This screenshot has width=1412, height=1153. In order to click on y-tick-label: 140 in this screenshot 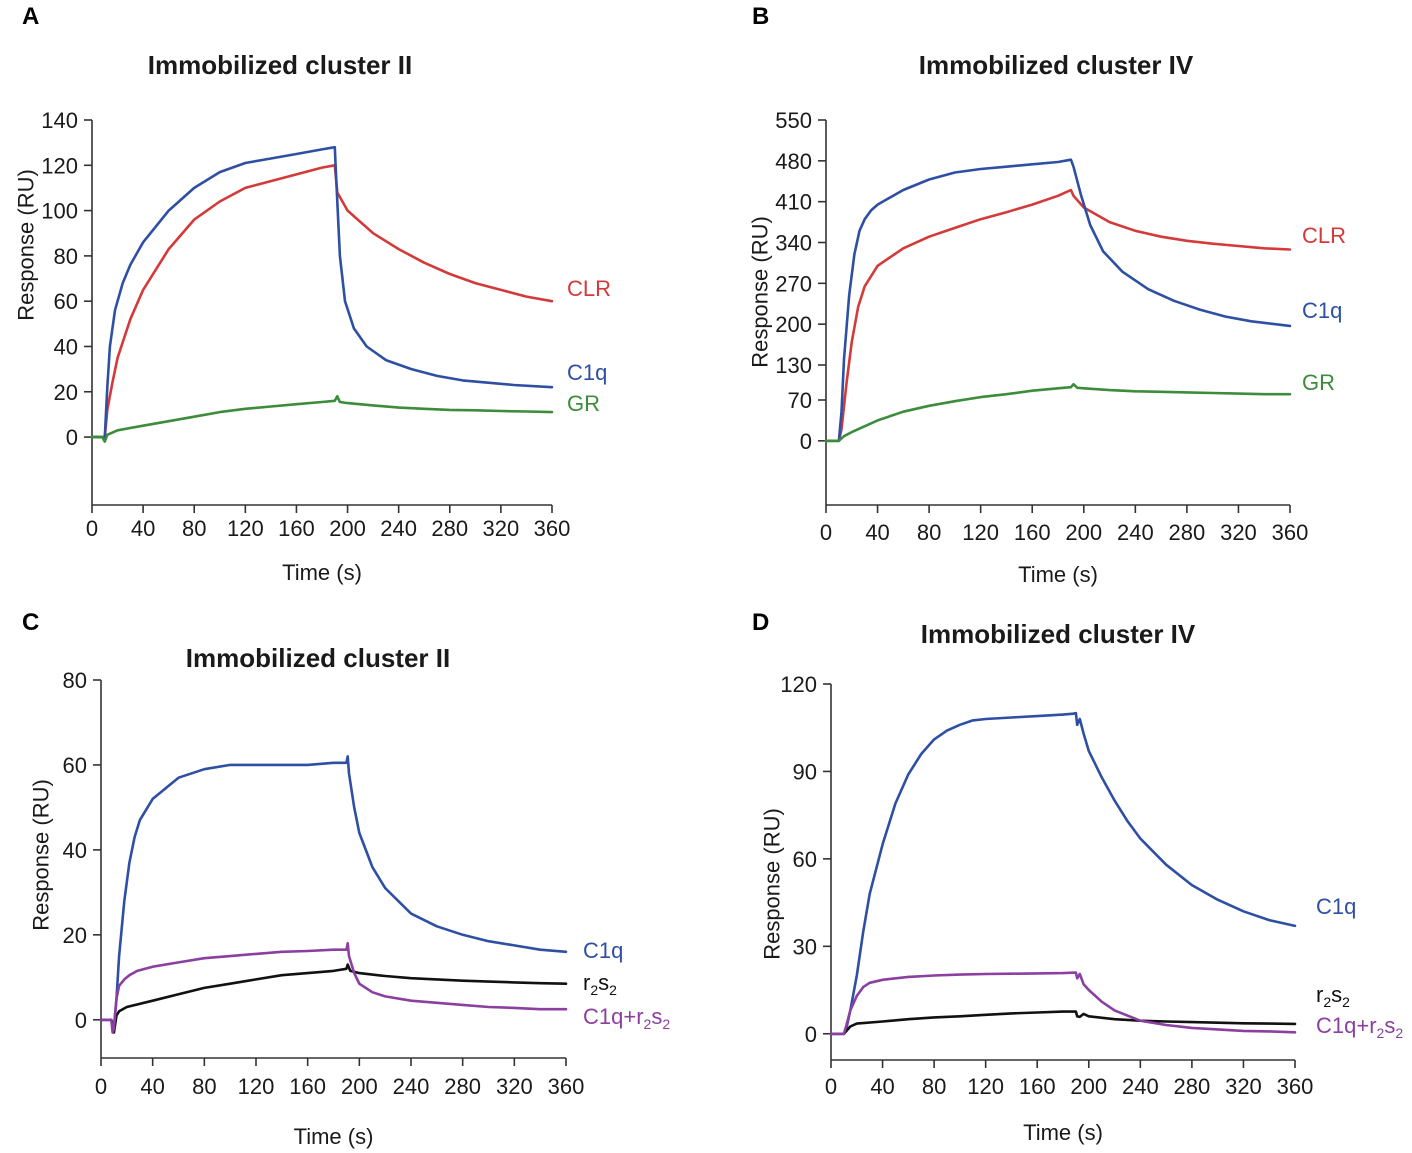, I will do `click(59, 120)`.